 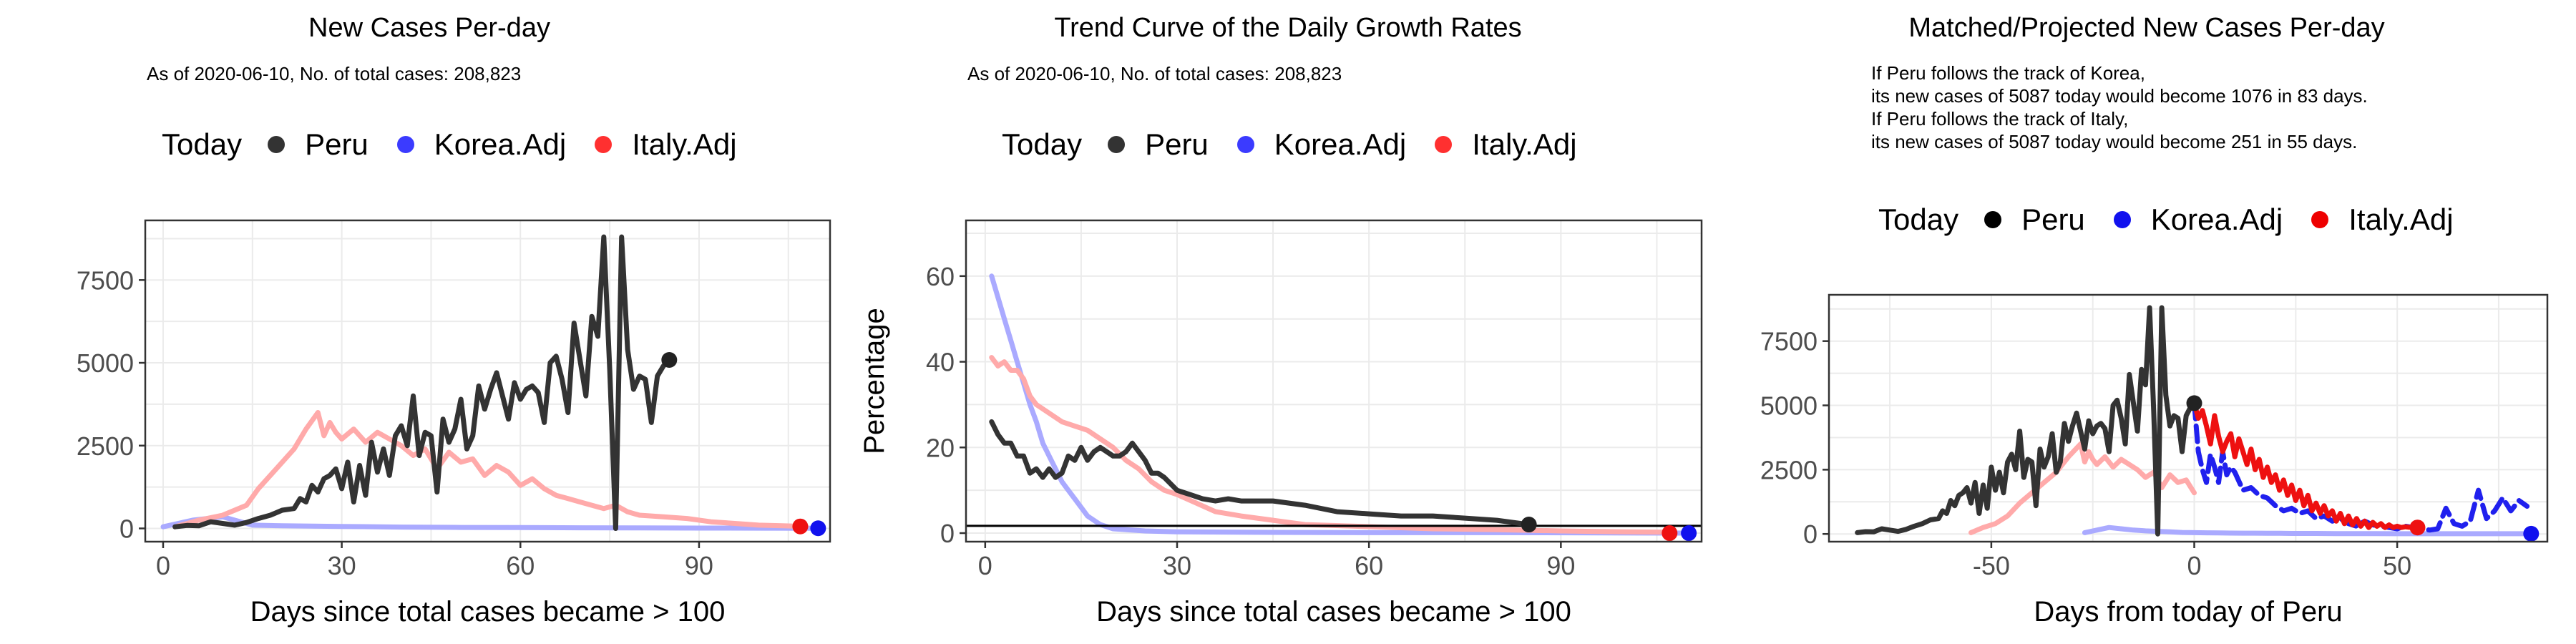 I want to click on chart-title: Trend Curve of the Daily Growth Rates, so click(x=1288, y=28).